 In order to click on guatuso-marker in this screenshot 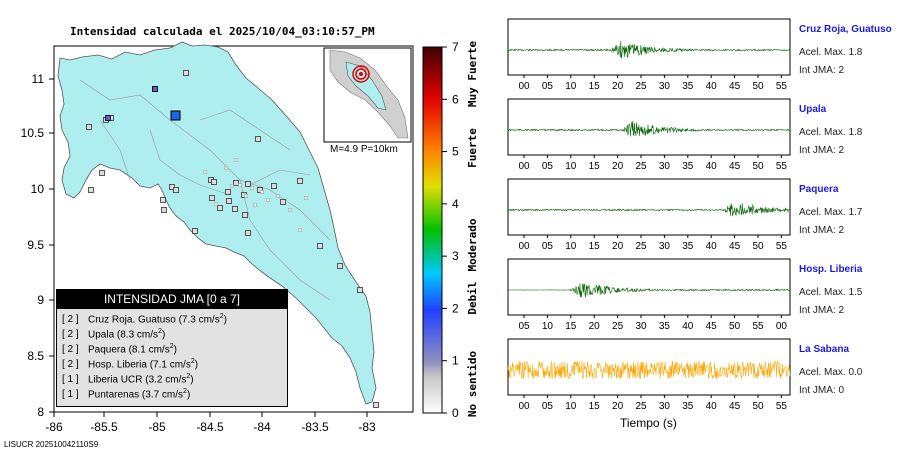, I will do `click(175, 115)`.